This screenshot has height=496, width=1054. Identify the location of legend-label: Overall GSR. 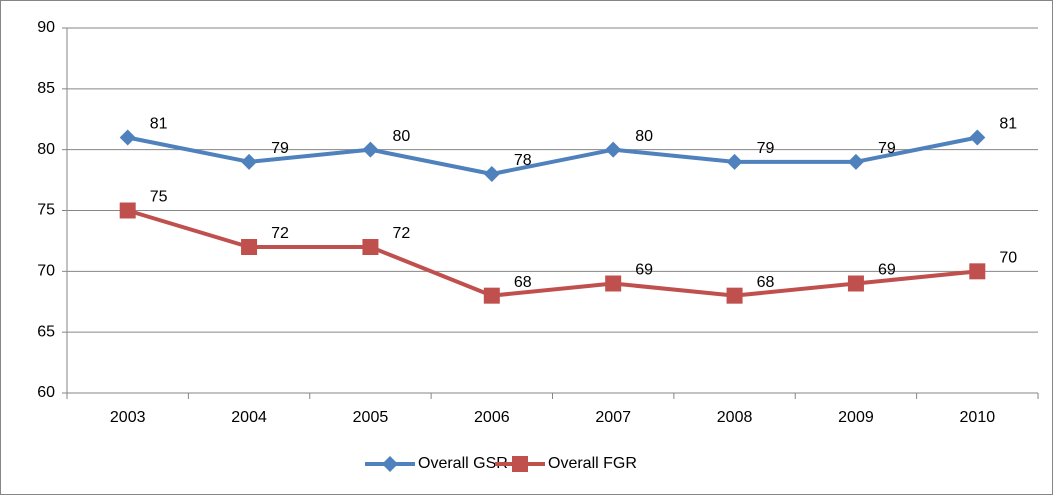
(463, 463).